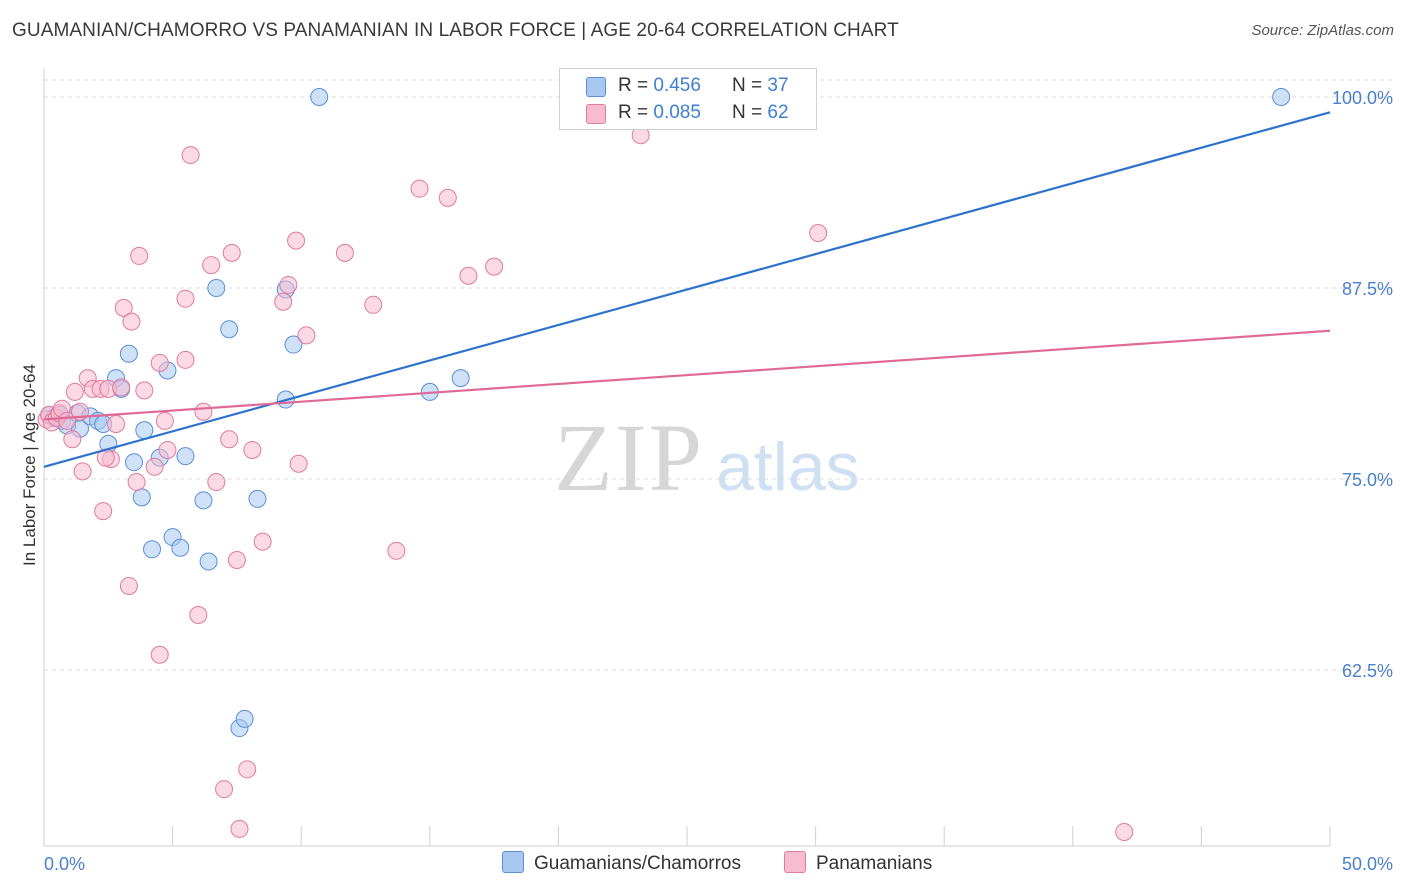 The image size is (1406, 892). Describe the element at coordinates (1362, 98) in the screenshot. I see `y-tick-label: 100.0%` at that location.